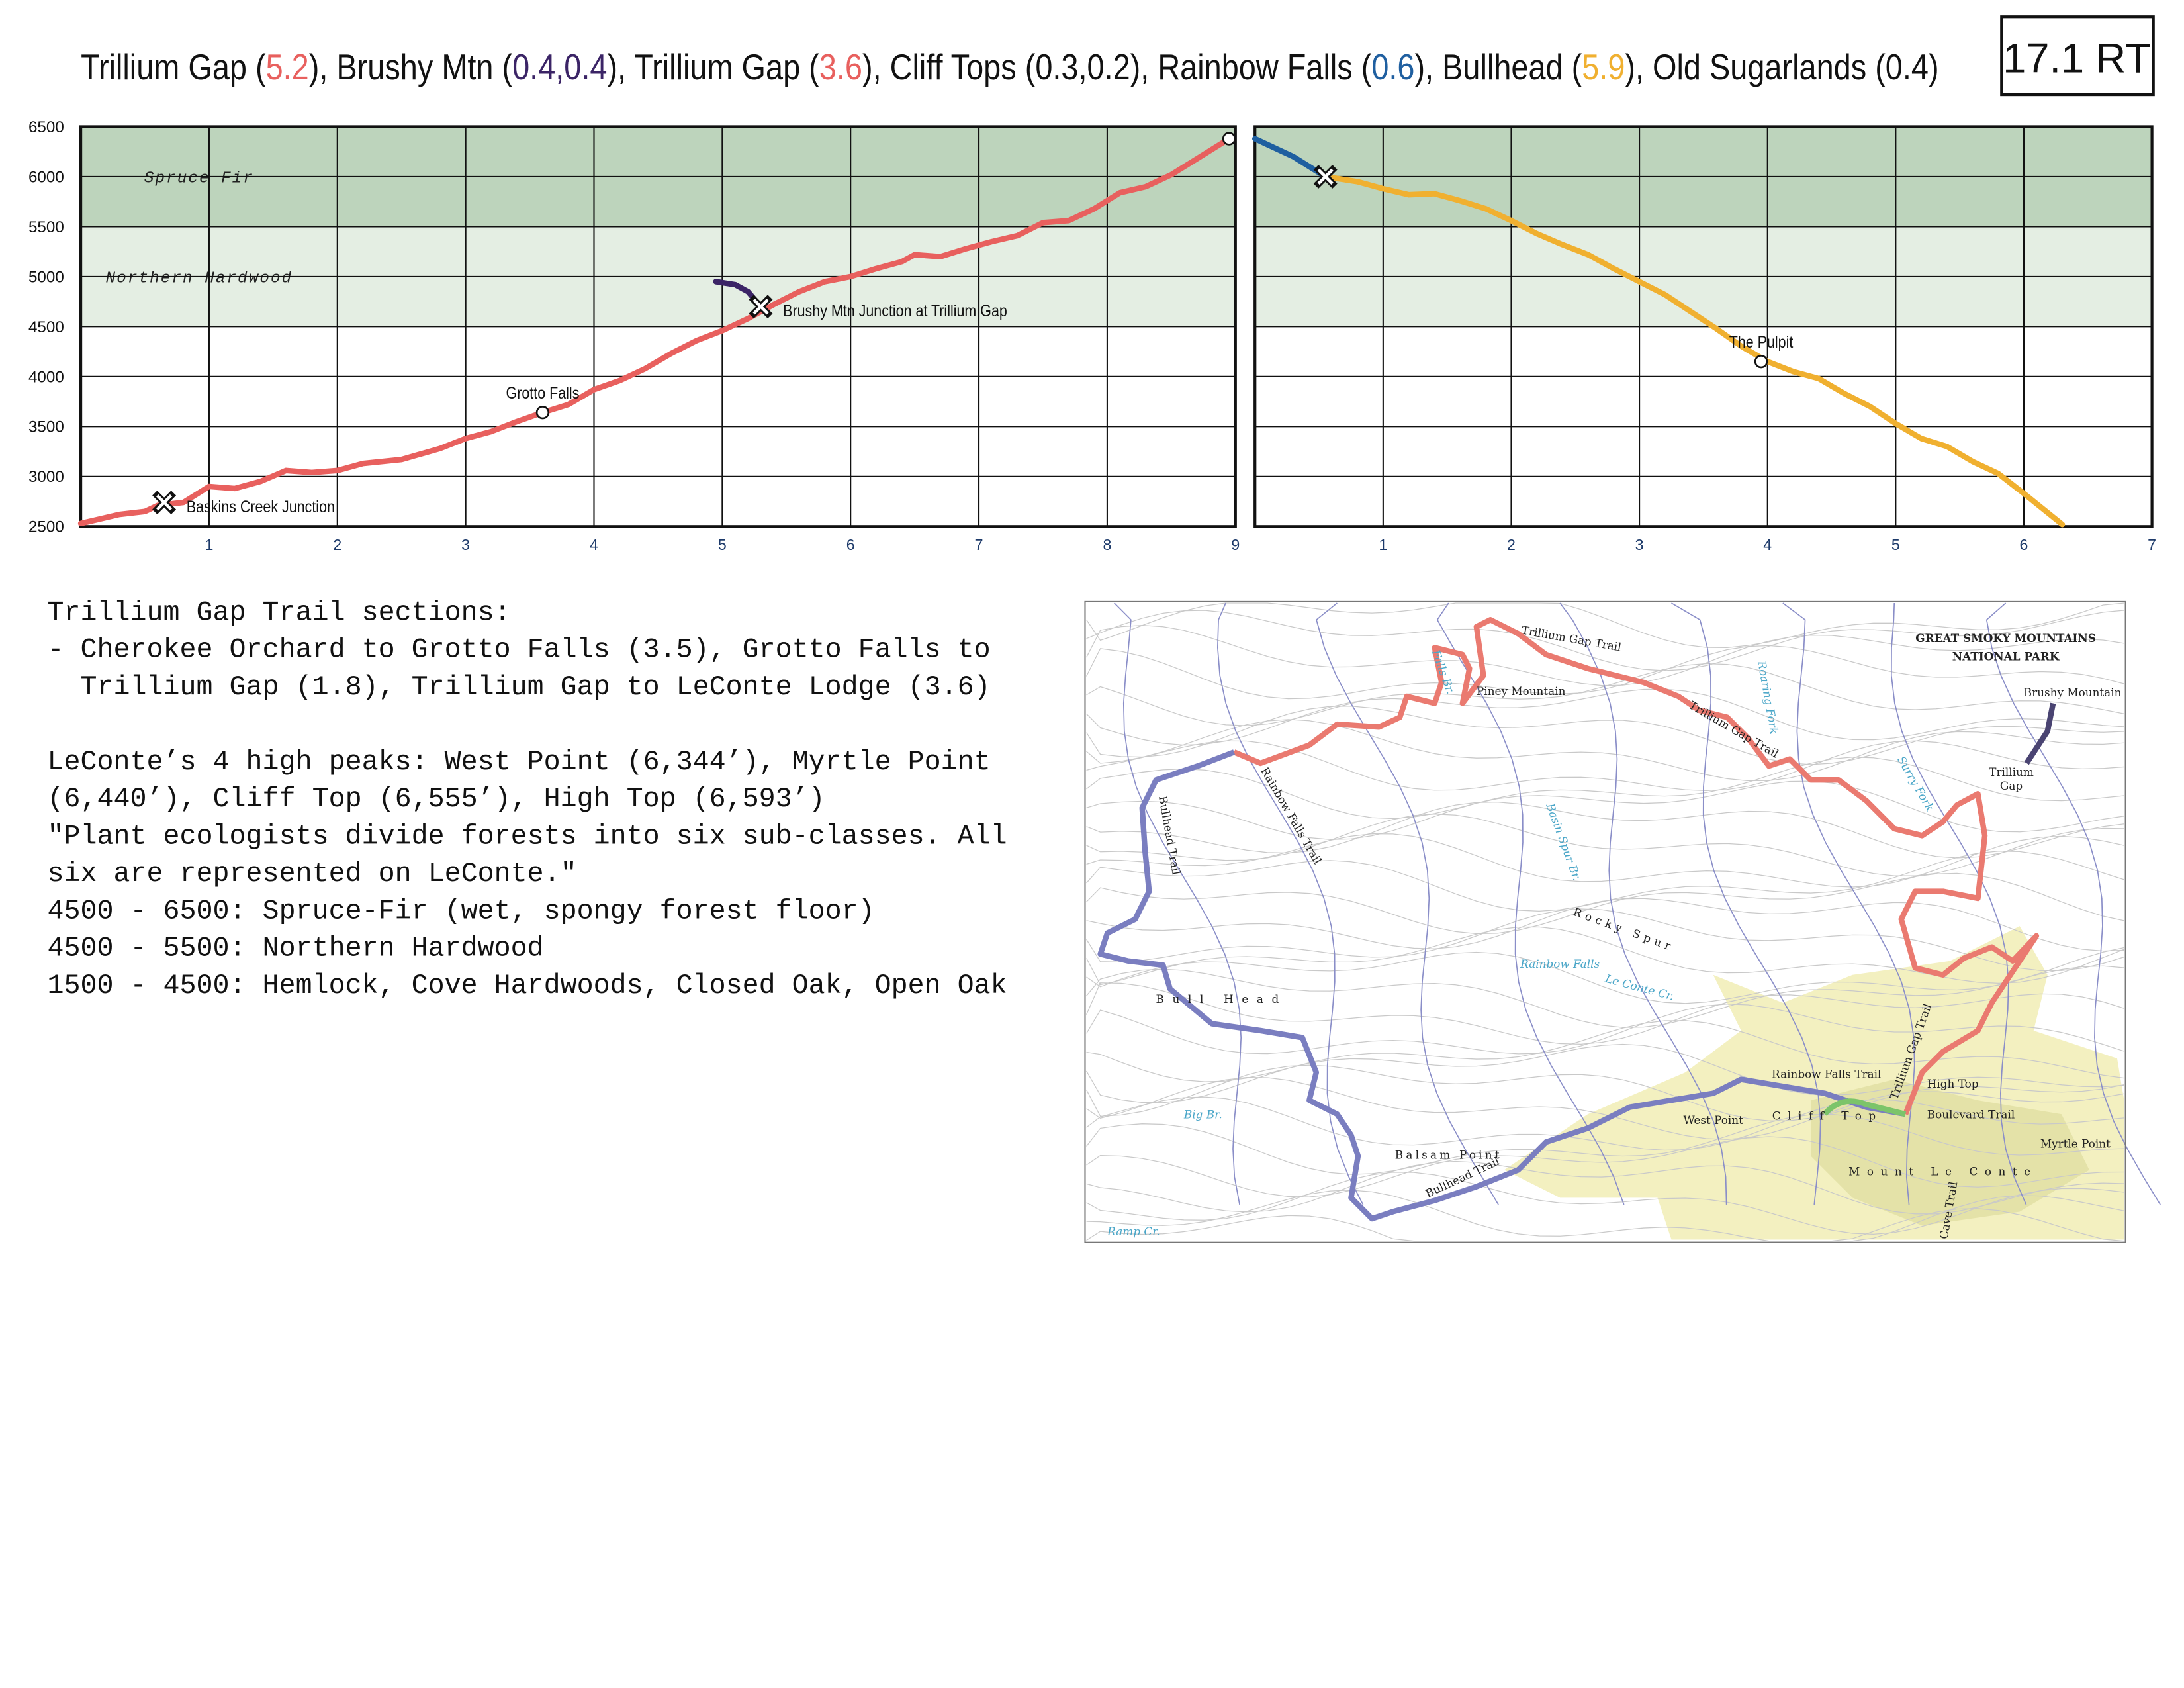  Describe the element at coordinates (2011, 785) in the screenshot. I see `map-label: Gap` at that location.